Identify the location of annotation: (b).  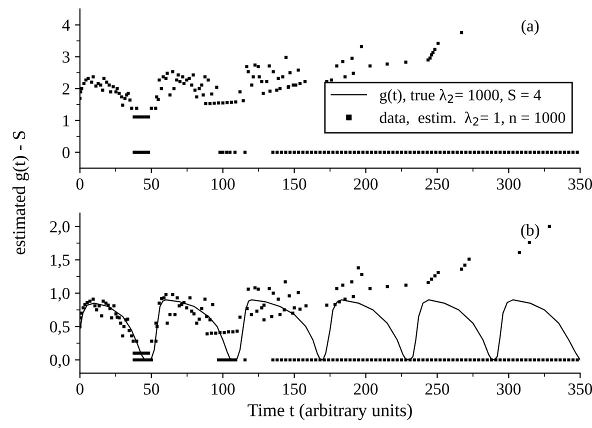
(530, 232).